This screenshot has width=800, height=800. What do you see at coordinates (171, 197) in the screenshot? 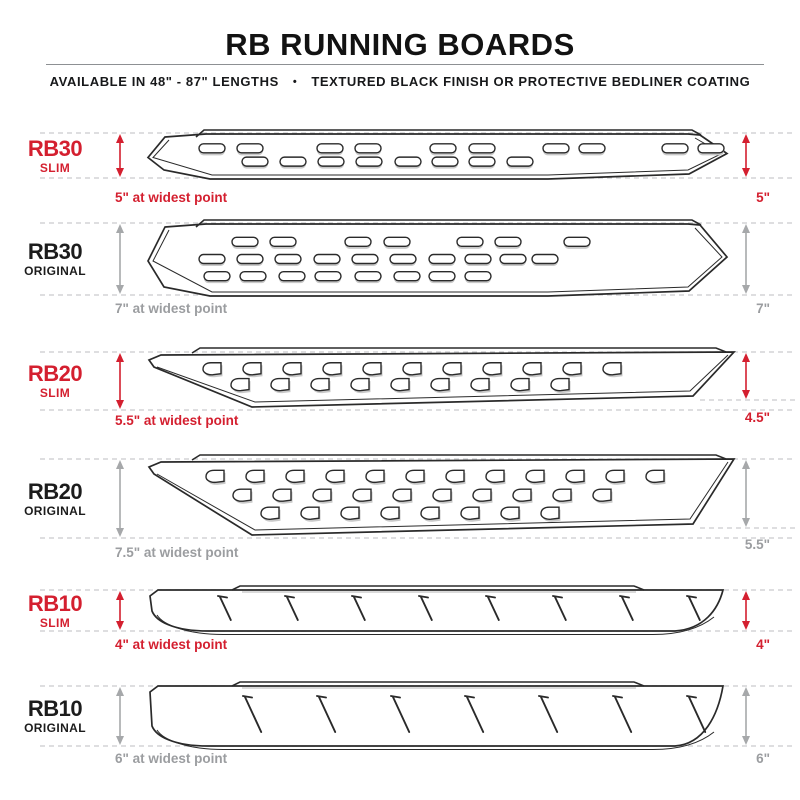
I see `width-note: 5" at widest point` at bounding box center [171, 197].